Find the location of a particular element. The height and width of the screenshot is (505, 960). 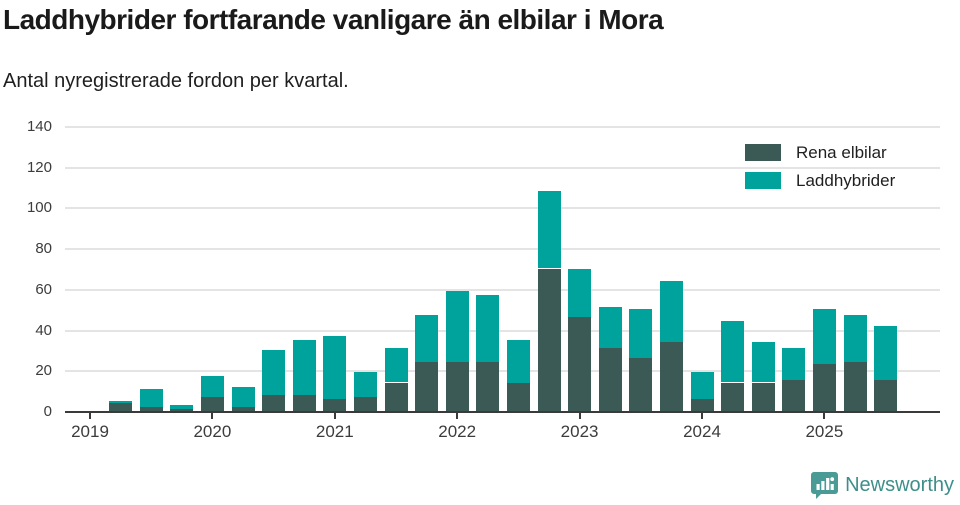

brand-footer: Newsworthy is located at coordinates (882, 485).